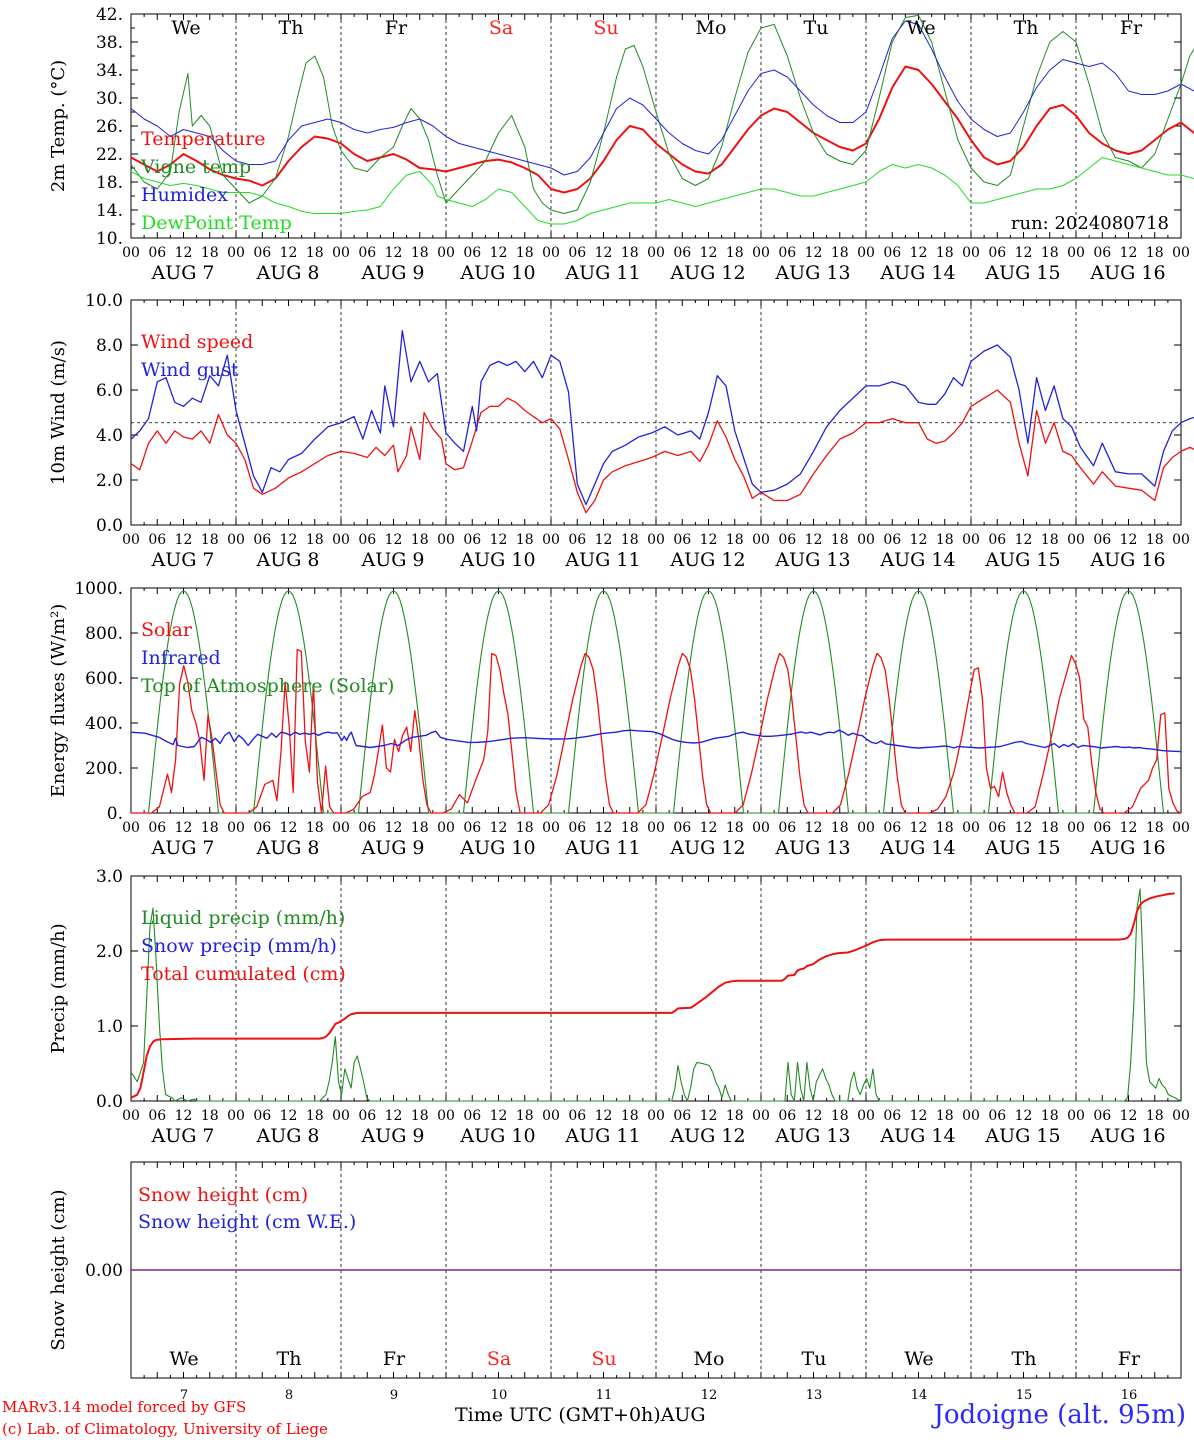 Image resolution: width=1194 pixels, height=1440 pixels. I want to click on date-label: AUG 14, so click(917, 560).